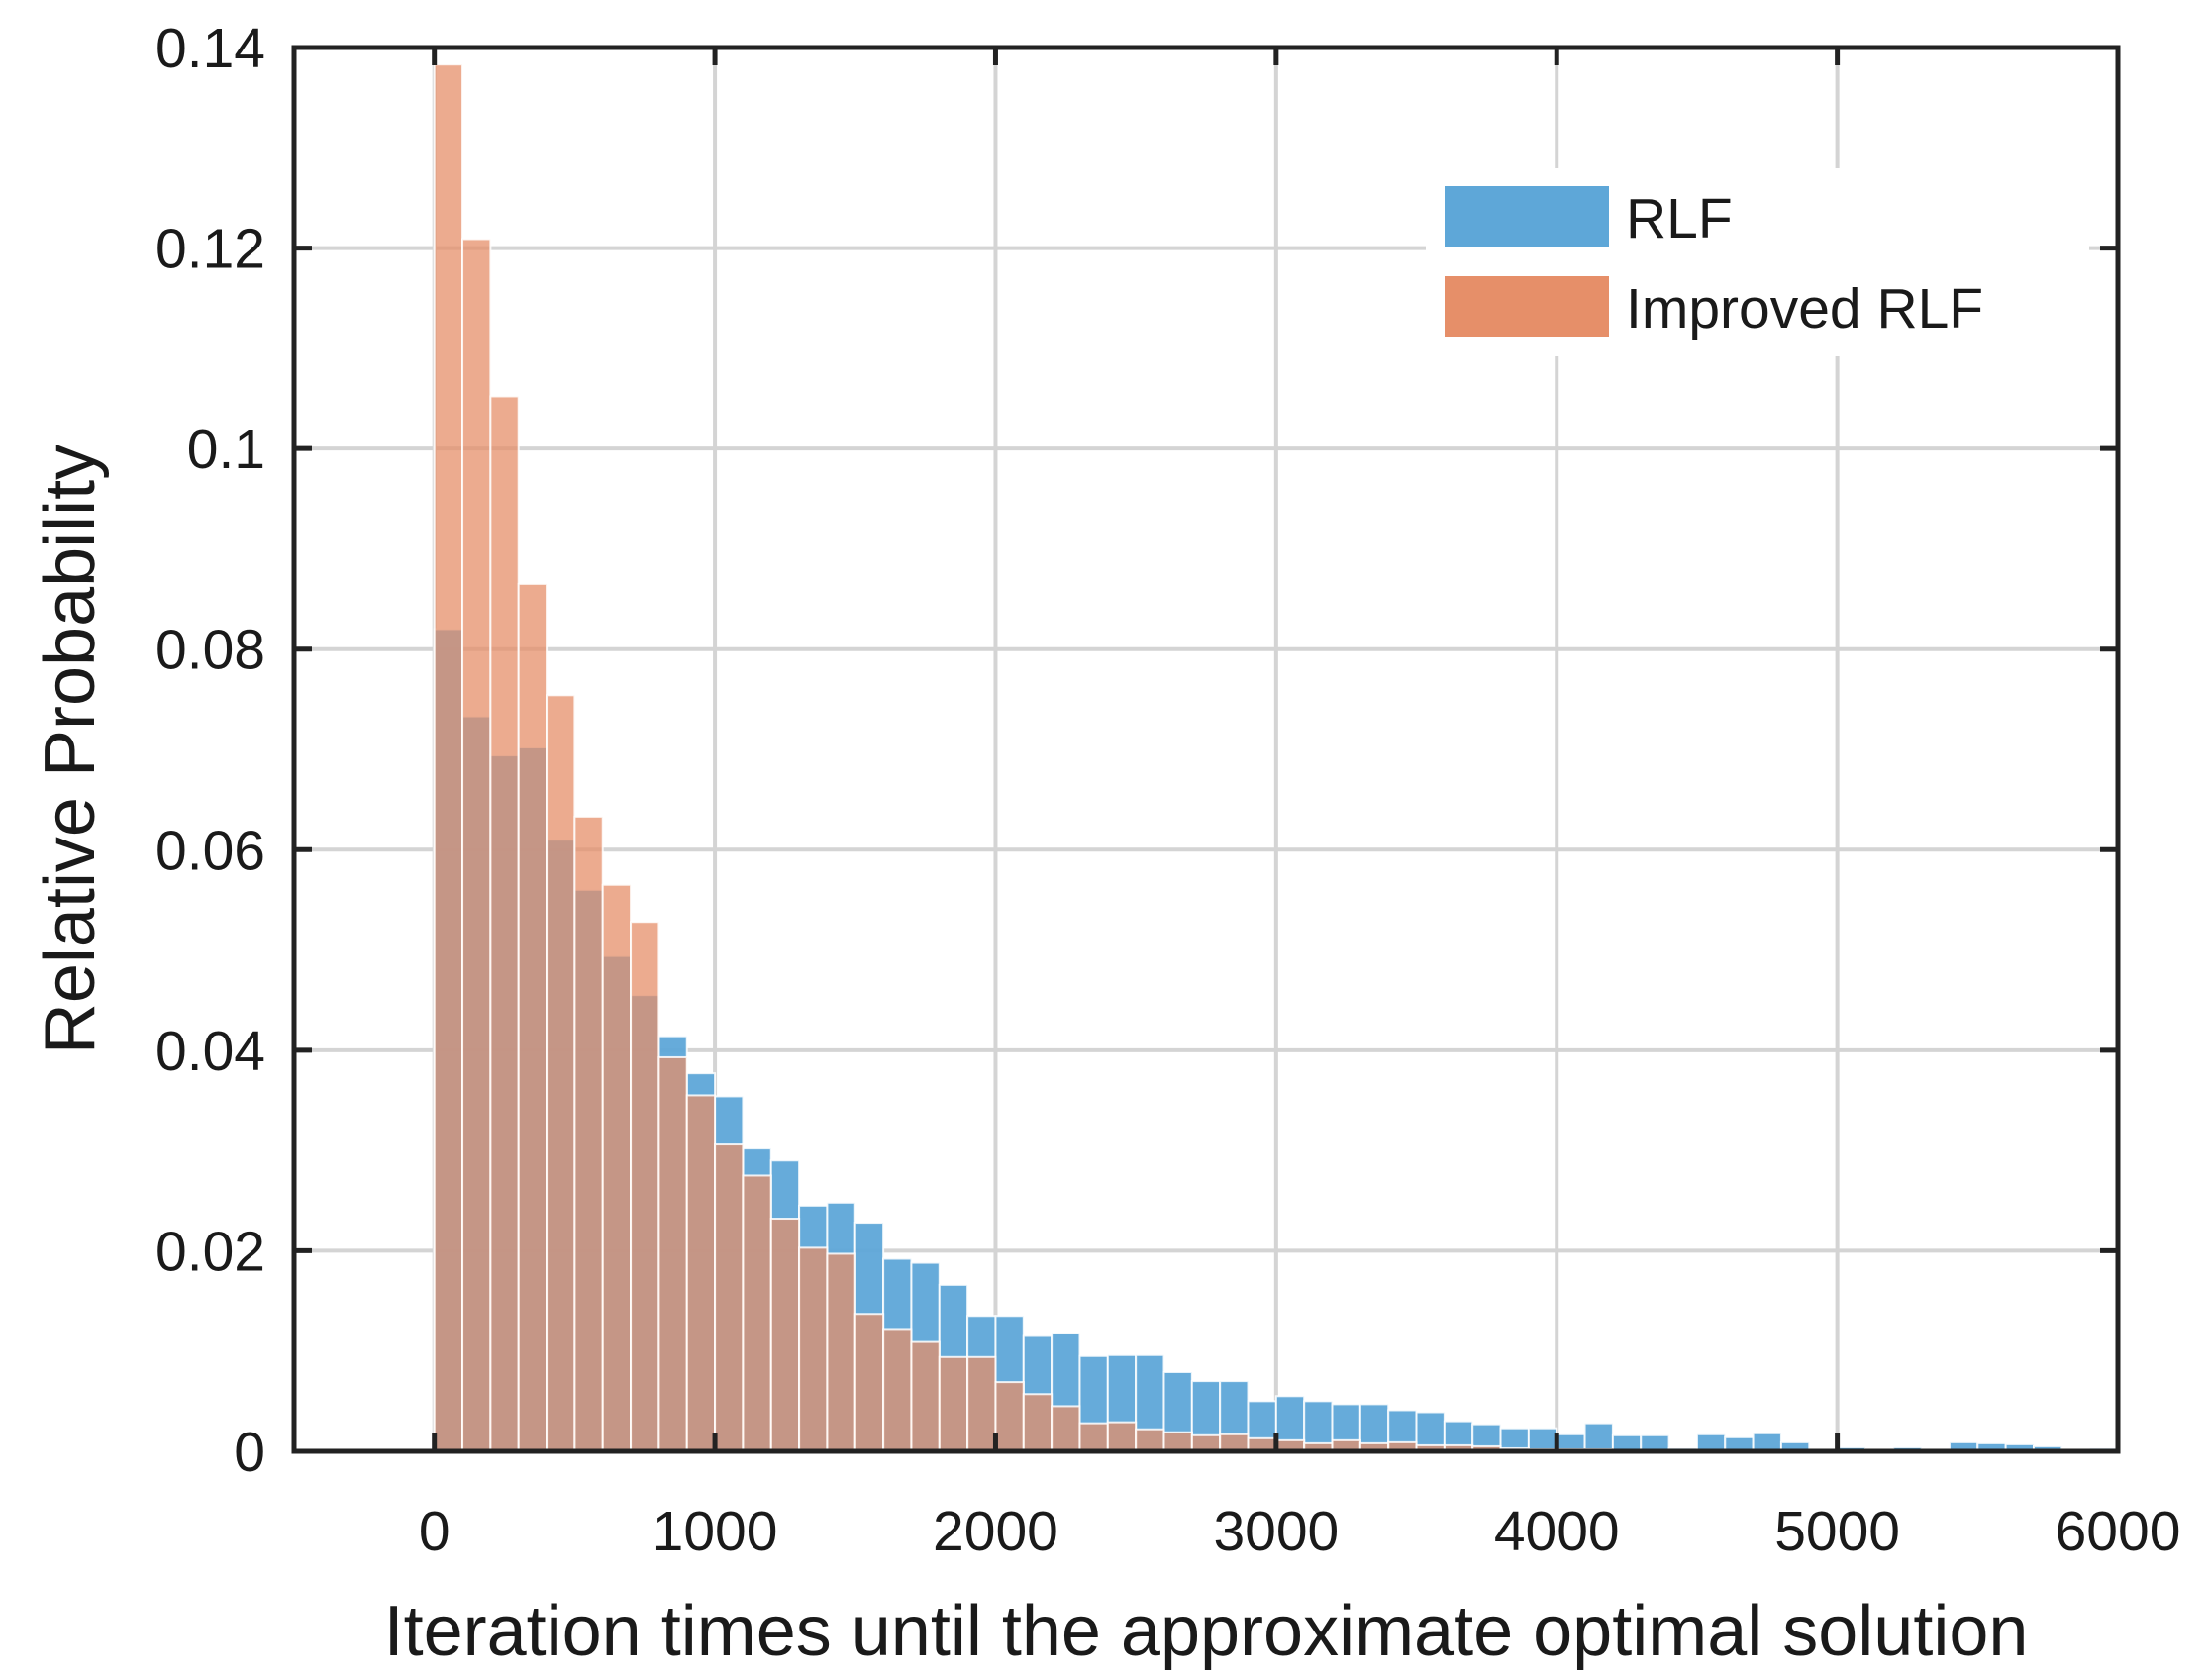 Image resolution: width=2209 pixels, height=1680 pixels. What do you see at coordinates (210, 850) in the screenshot?
I see `y-tick-label: 0.06` at bounding box center [210, 850].